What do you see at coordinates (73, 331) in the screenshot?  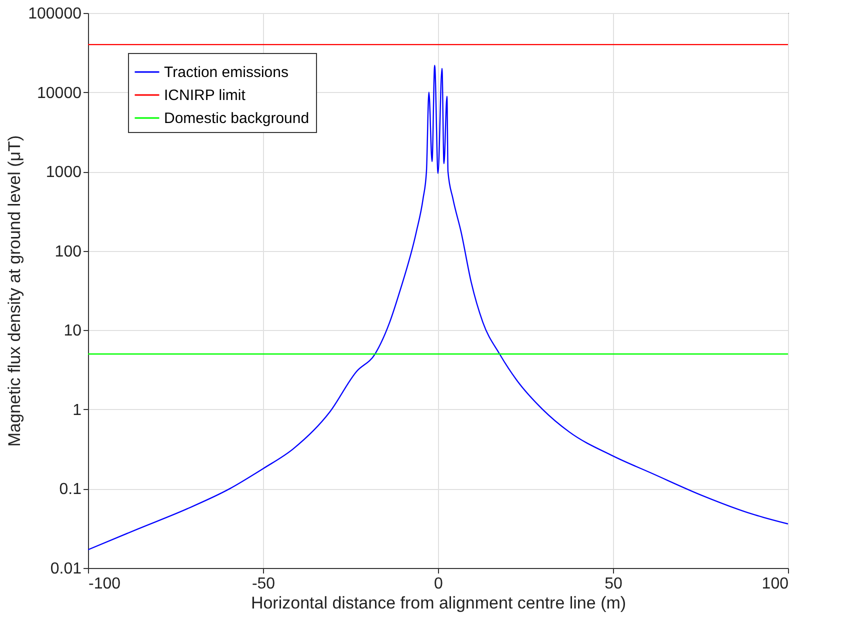 I see `y-tick-label: 10` at bounding box center [73, 331].